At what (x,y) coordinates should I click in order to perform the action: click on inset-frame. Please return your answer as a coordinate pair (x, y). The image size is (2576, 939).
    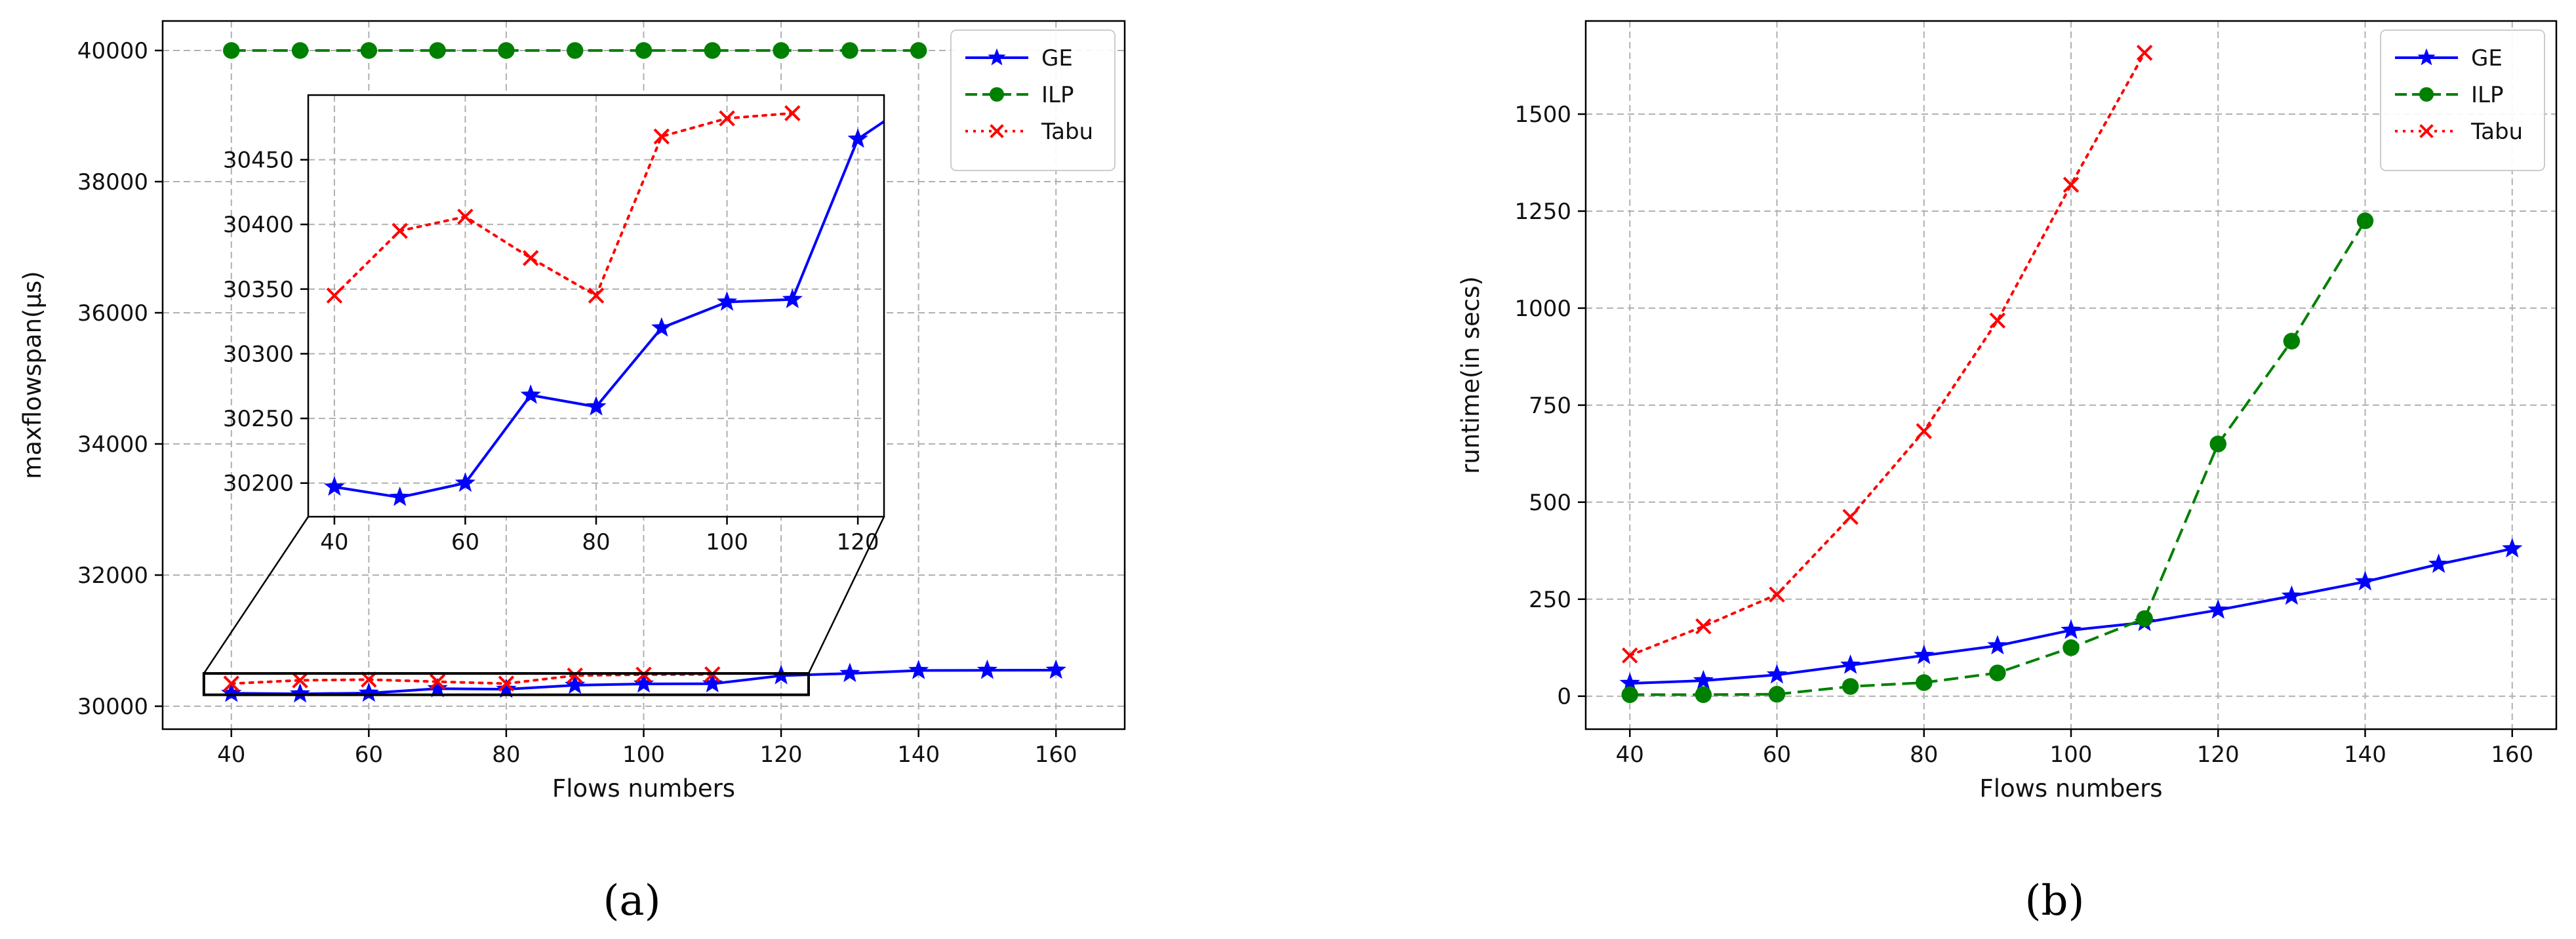
    Looking at the image, I should click on (596, 306).